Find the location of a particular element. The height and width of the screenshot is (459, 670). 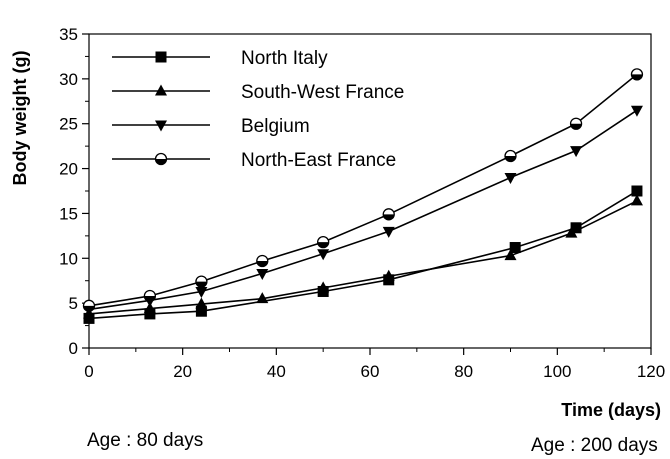

y-tick-label: 30 is located at coordinates (68, 79).